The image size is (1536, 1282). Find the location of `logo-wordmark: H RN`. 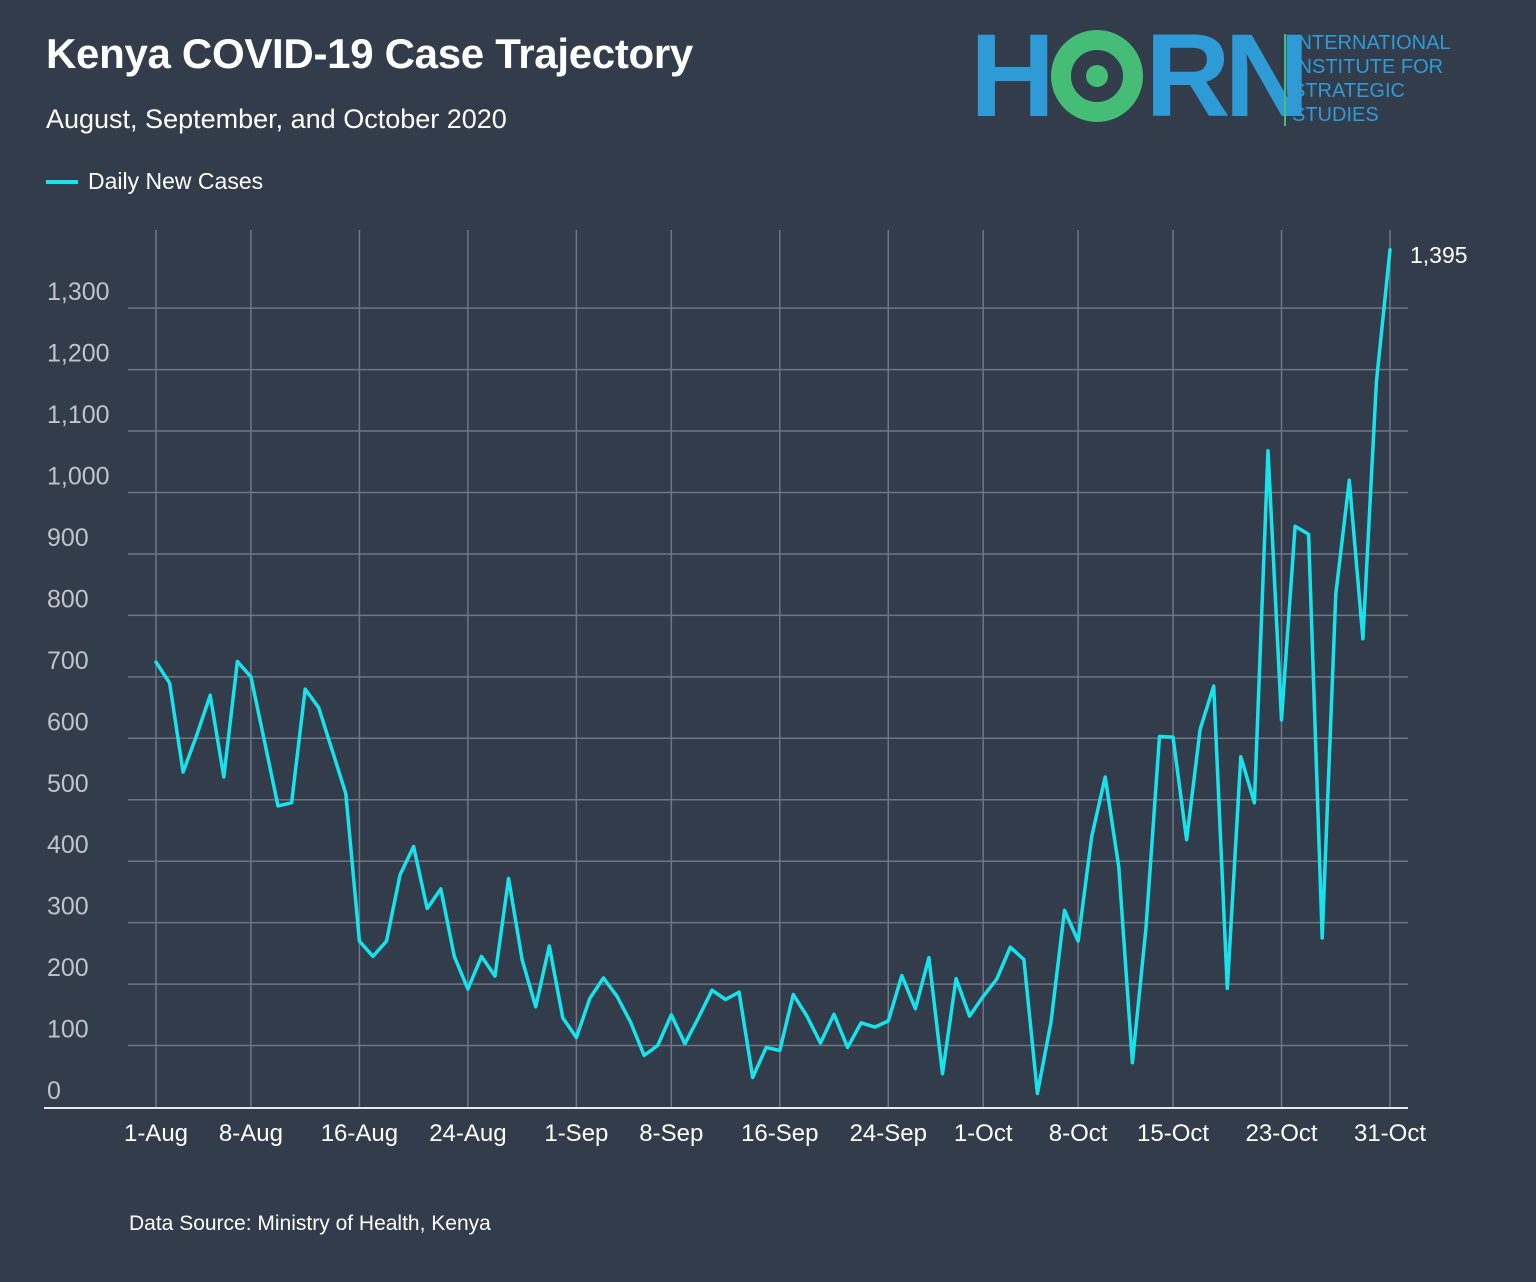

logo-wordmark: H RN is located at coordinates (1140, 76).